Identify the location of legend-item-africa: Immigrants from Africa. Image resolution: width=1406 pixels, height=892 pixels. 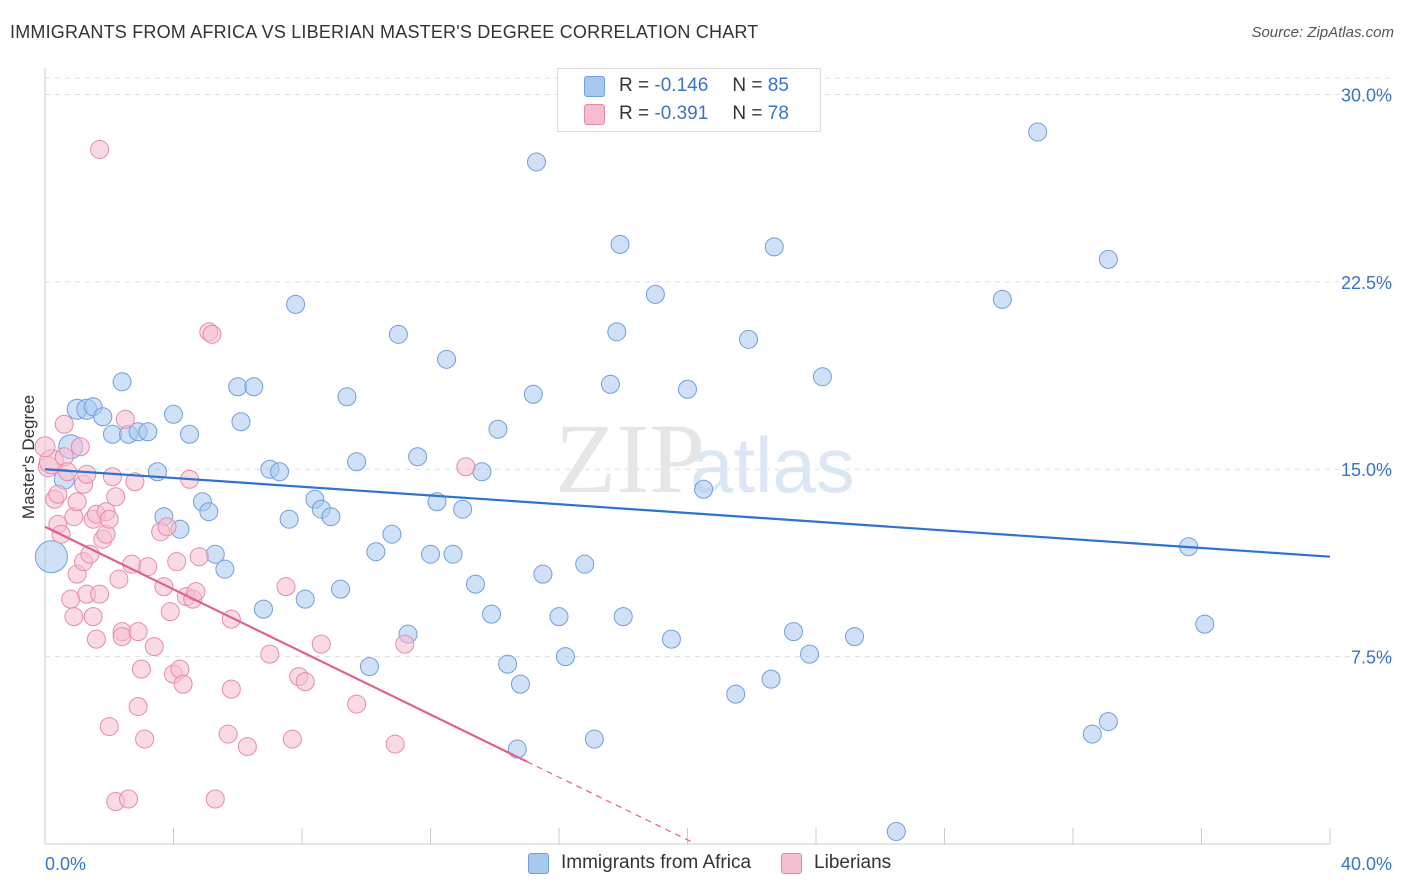
(639, 863).